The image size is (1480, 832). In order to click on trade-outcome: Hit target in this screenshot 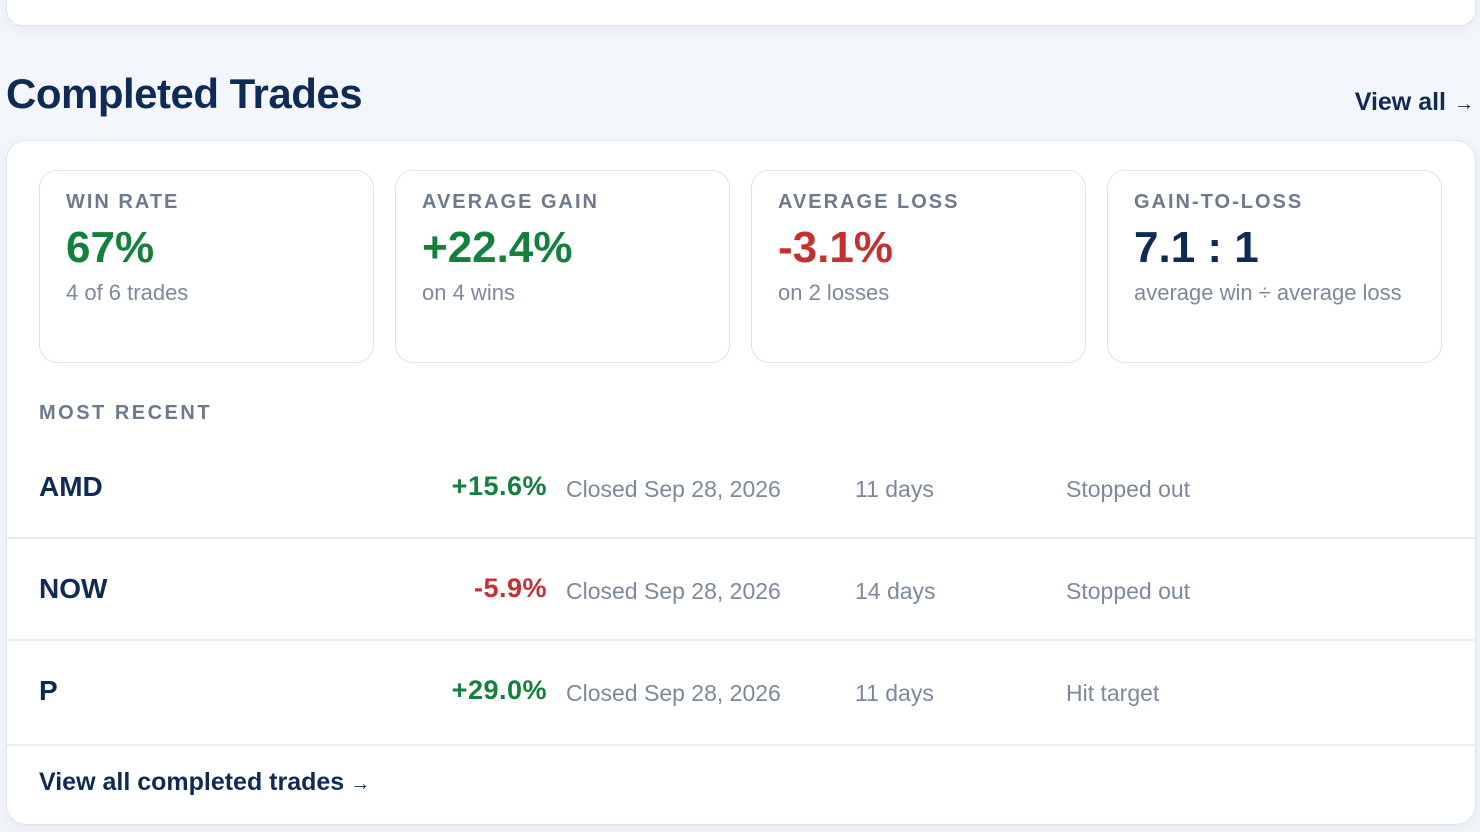, I will do `click(1113, 693)`.